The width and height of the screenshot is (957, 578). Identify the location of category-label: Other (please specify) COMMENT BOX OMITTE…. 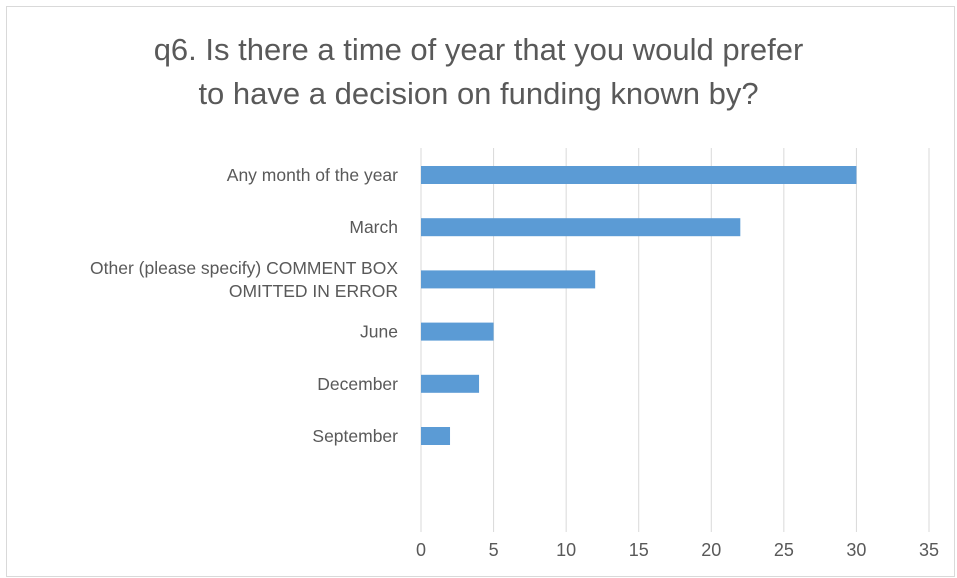
(244, 279).